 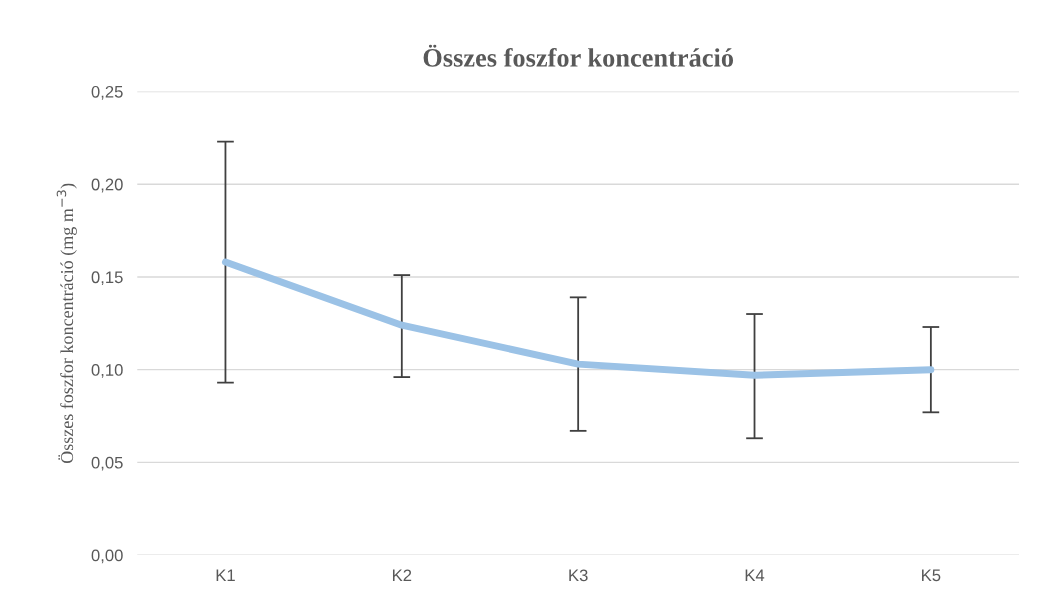 What do you see at coordinates (107, 278) in the screenshot?
I see `y-tick-label: 0,15` at bounding box center [107, 278].